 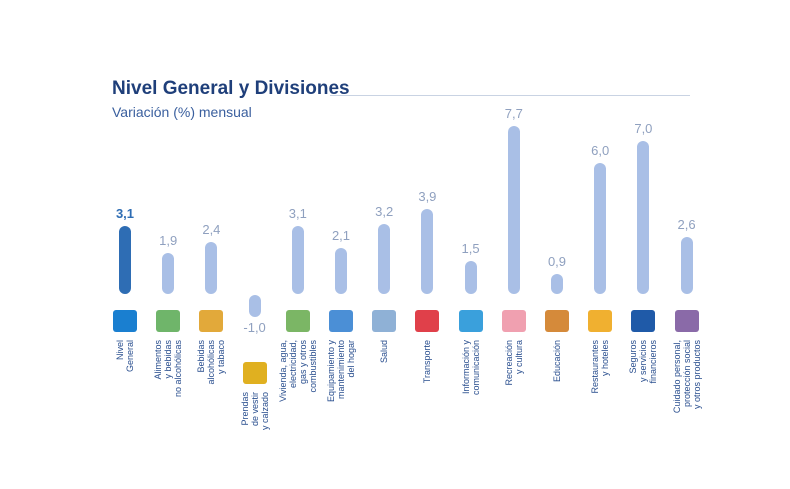 I want to click on category-label: Prendas de vestir y calzado, so click(x=254, y=411).